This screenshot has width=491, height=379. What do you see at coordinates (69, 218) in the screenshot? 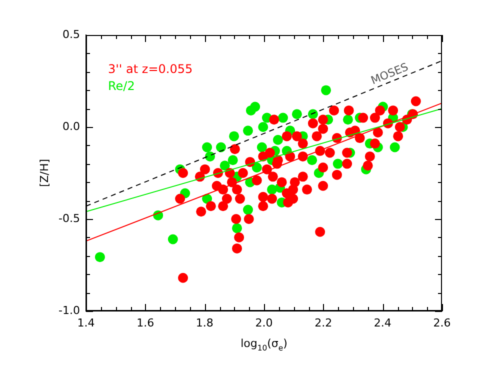
I see `y-tick-label: -0.5` at bounding box center [69, 218].